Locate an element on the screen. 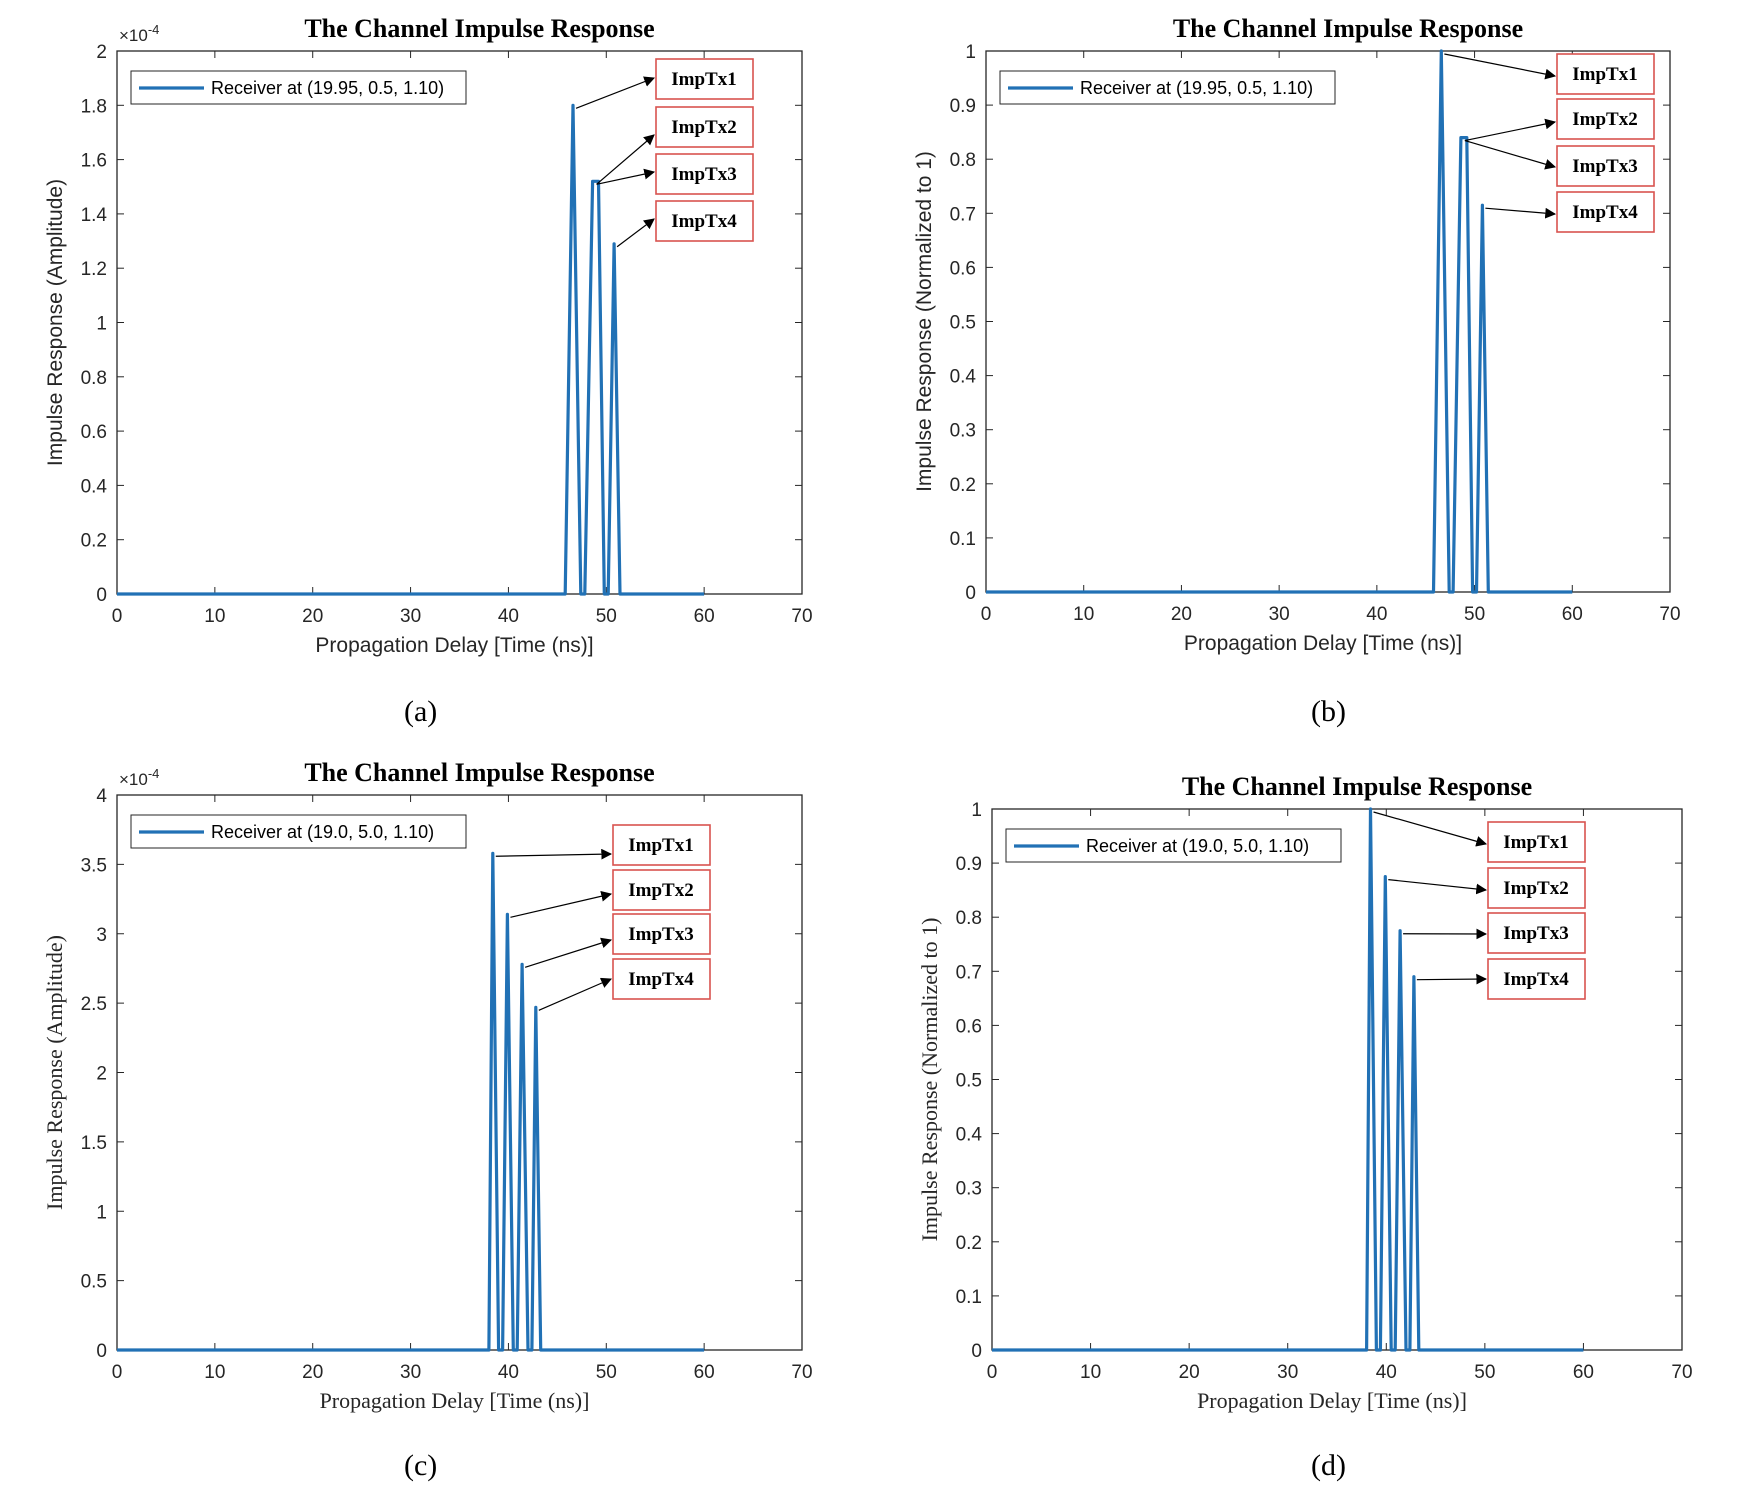 The height and width of the screenshot is (1489, 1751). y-tick-label: 0.1 is located at coordinates (969, 1297).